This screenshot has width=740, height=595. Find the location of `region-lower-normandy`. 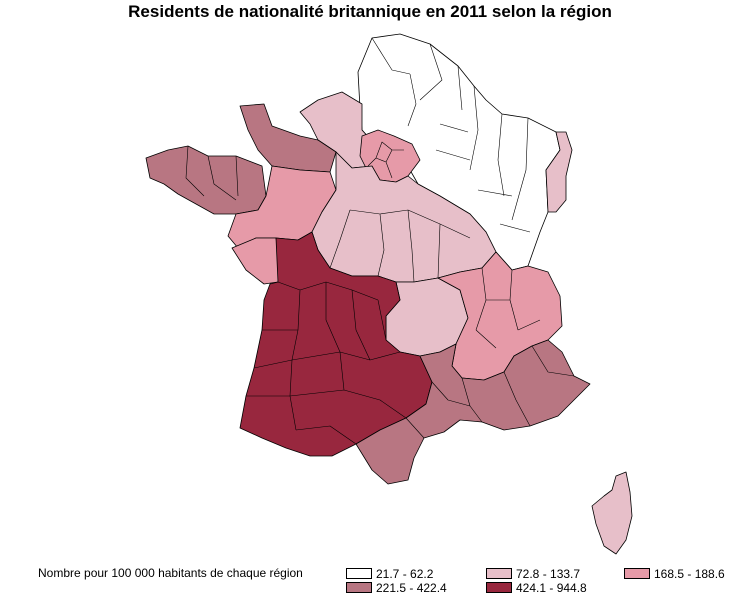

region-lower-normandy is located at coordinates (288, 138).